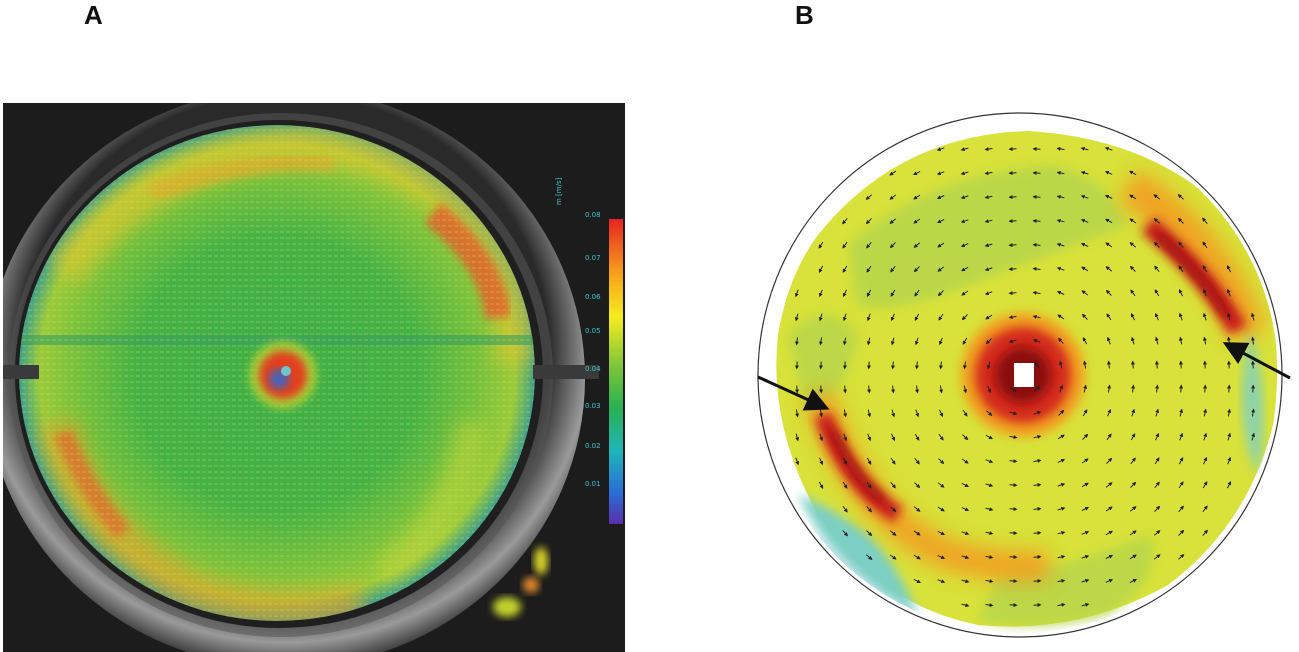 This screenshot has width=1299, height=652. Describe the element at coordinates (593, 484) in the screenshot. I see `colorbar-tick: 0.01` at that location.